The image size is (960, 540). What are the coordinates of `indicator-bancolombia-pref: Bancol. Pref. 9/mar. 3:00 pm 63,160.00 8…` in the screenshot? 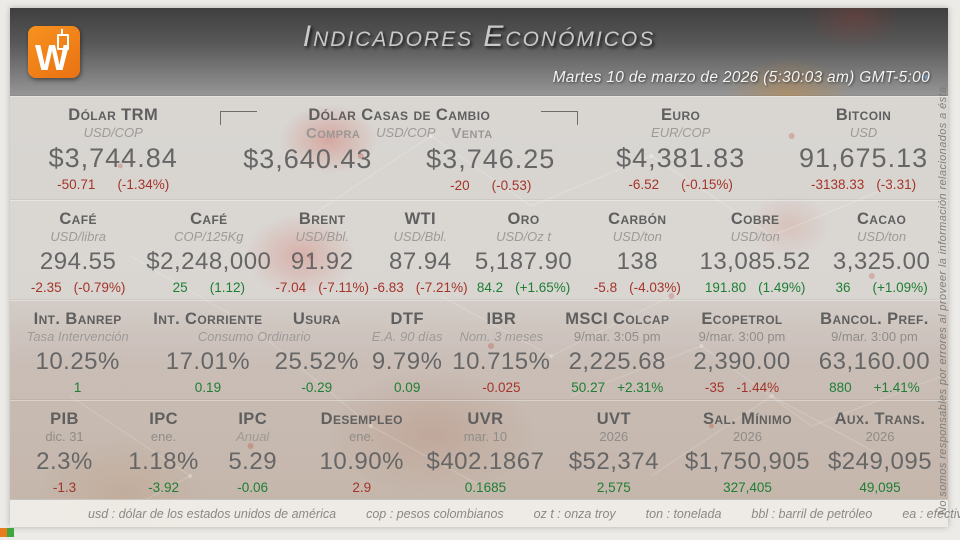 It's located at (874, 350).